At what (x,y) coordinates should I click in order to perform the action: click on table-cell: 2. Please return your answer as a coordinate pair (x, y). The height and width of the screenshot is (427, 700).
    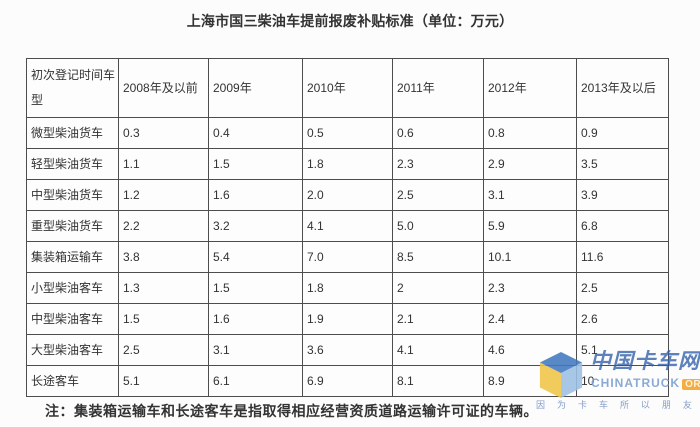
    Looking at the image, I should click on (438, 288).